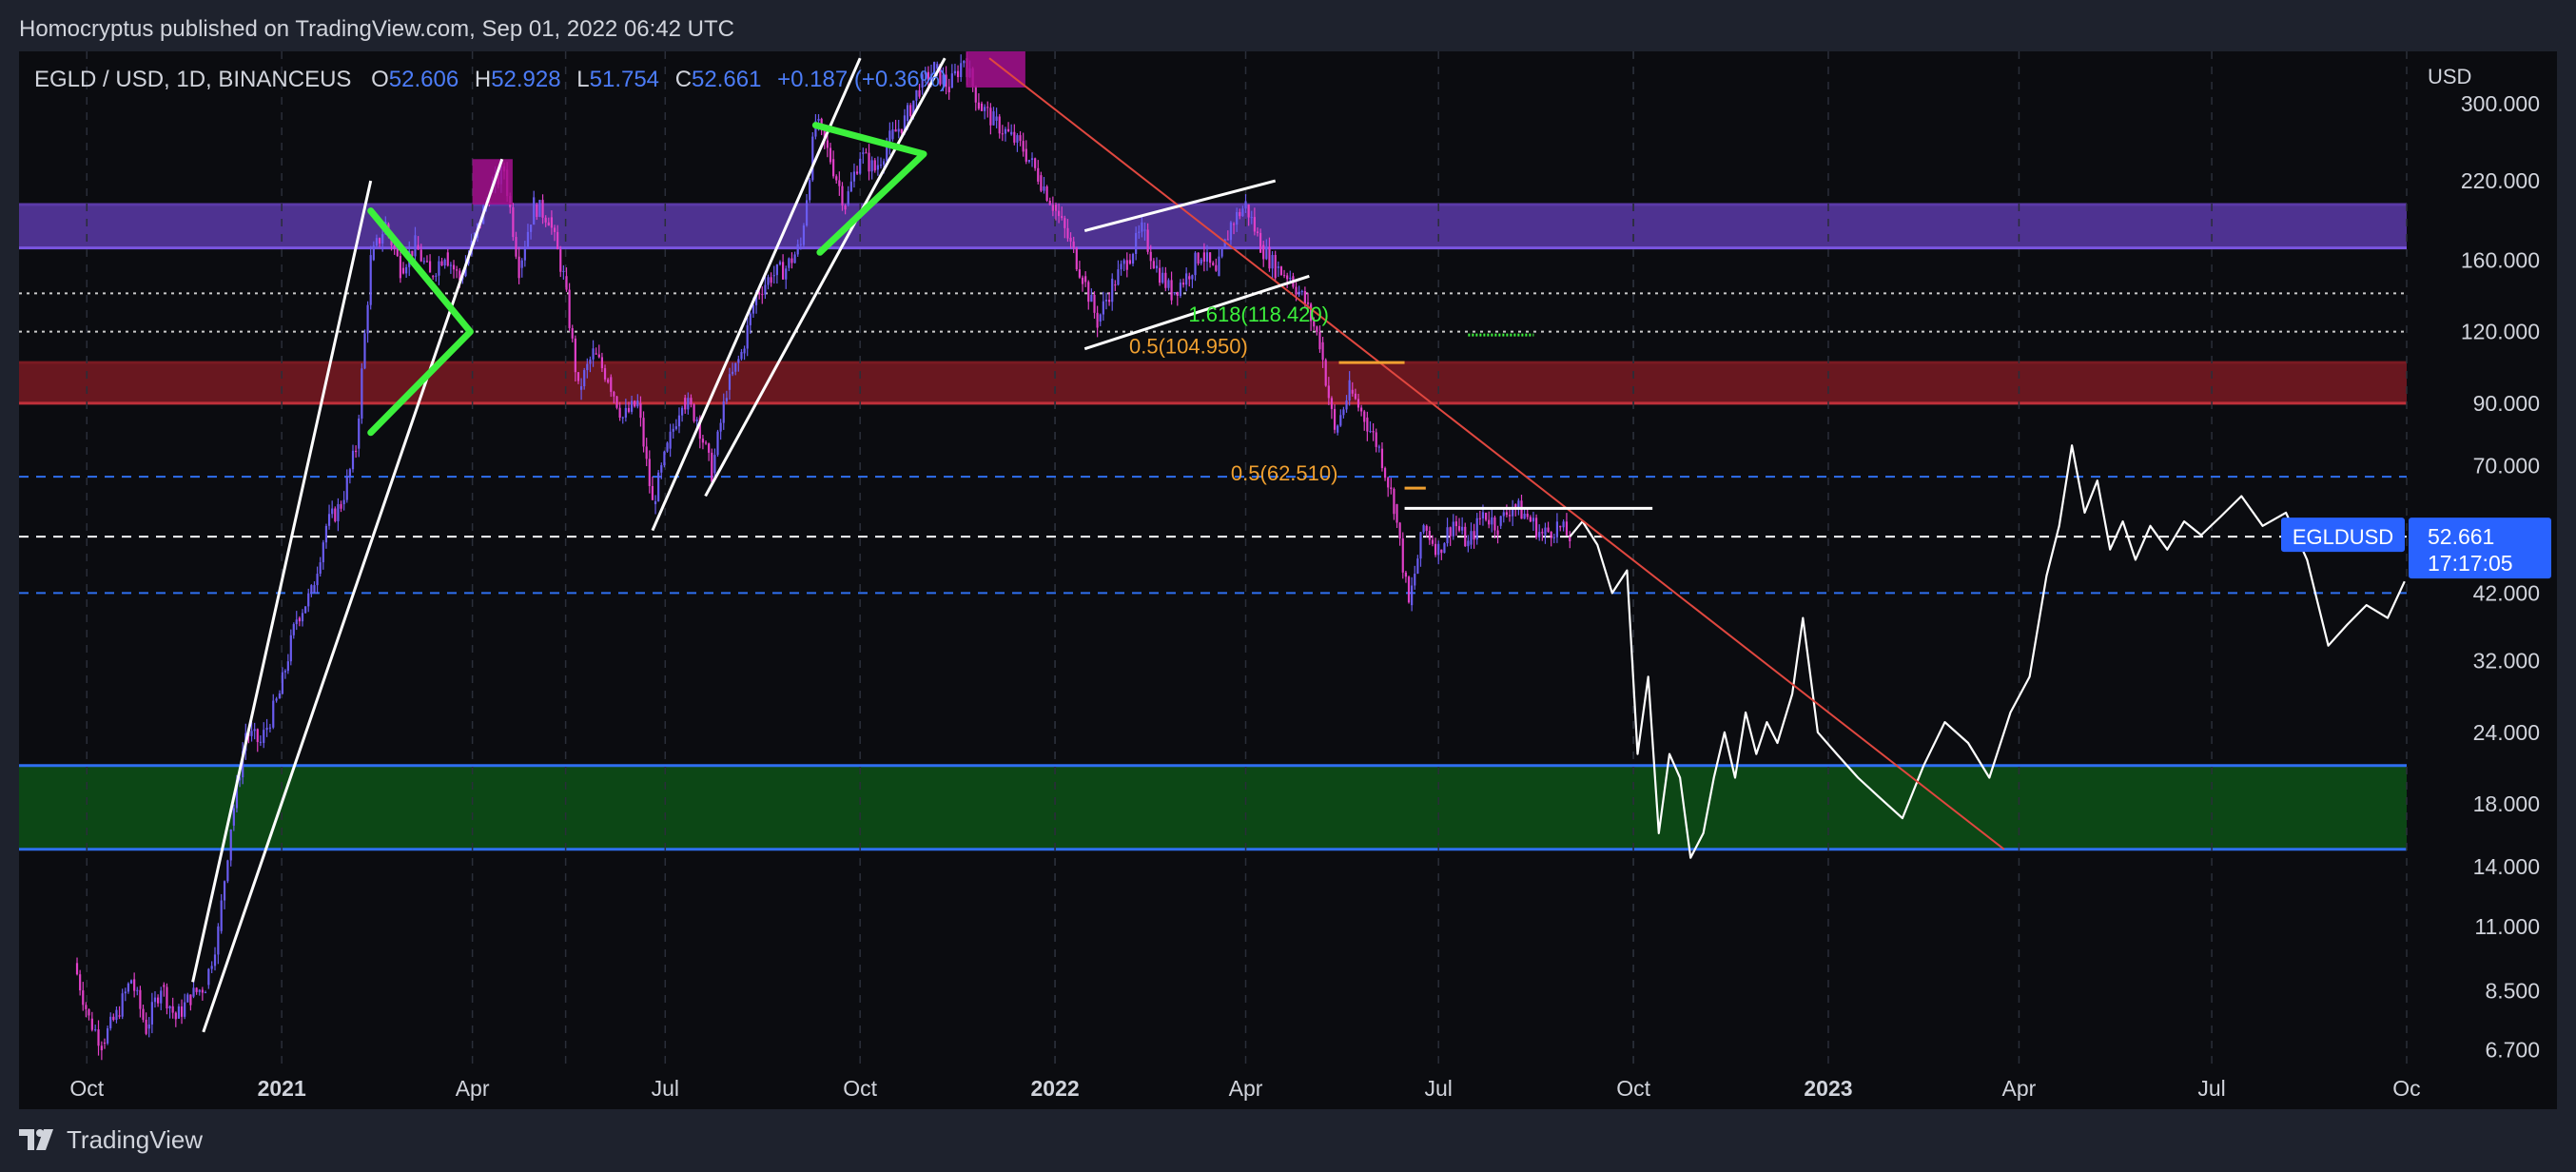 This screenshot has width=2576, height=1172. What do you see at coordinates (684, 79) in the screenshot?
I see `close-label: C` at bounding box center [684, 79].